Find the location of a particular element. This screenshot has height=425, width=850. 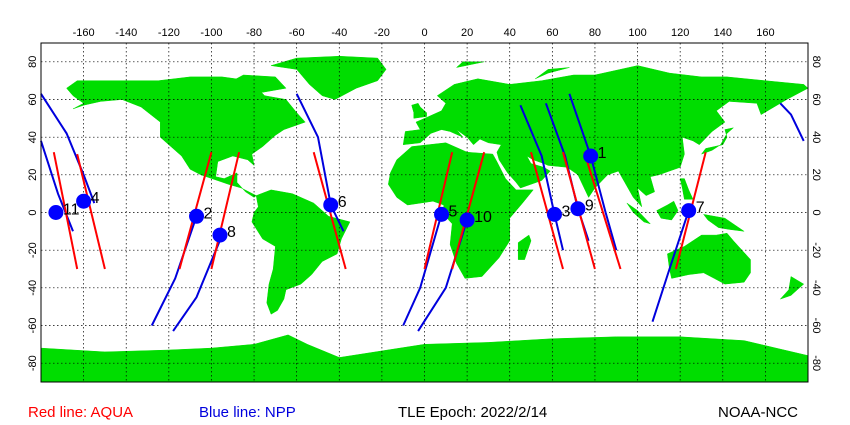

satellite-marker-label: 6 is located at coordinates (342, 202).